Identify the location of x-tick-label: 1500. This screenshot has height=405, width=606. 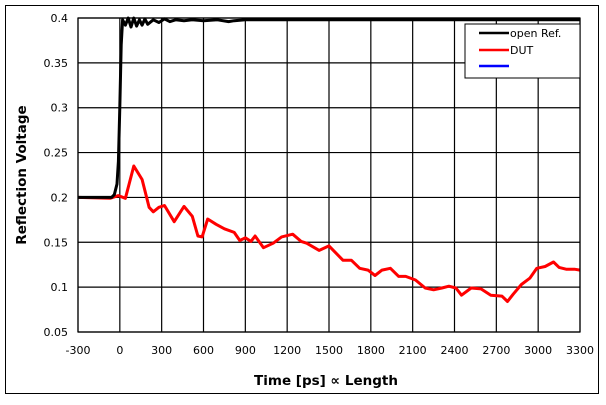
(329, 350).